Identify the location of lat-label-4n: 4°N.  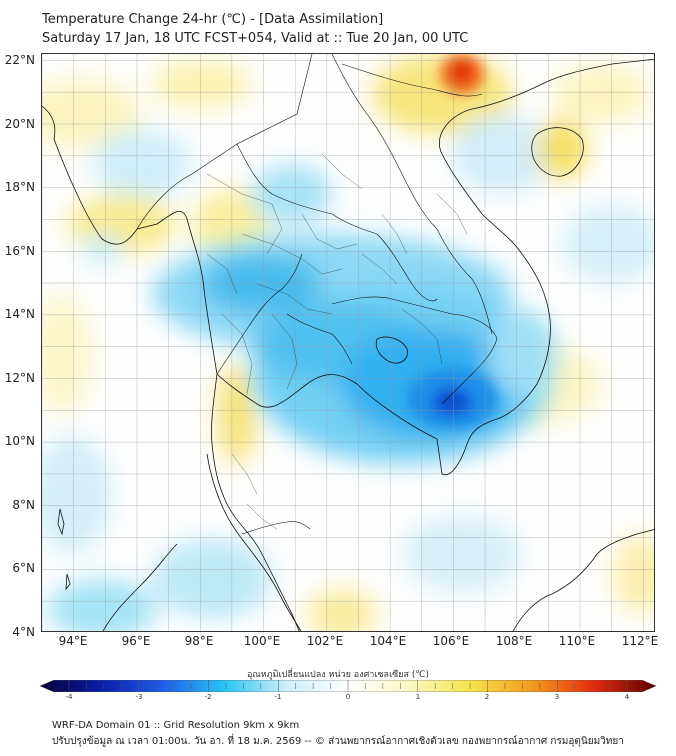
(23, 632).